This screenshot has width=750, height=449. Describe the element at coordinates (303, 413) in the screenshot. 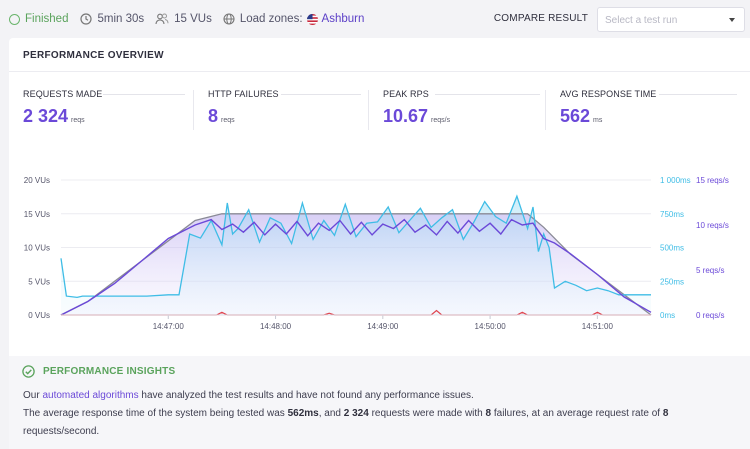

I see `emphasis: 562ms` at that location.